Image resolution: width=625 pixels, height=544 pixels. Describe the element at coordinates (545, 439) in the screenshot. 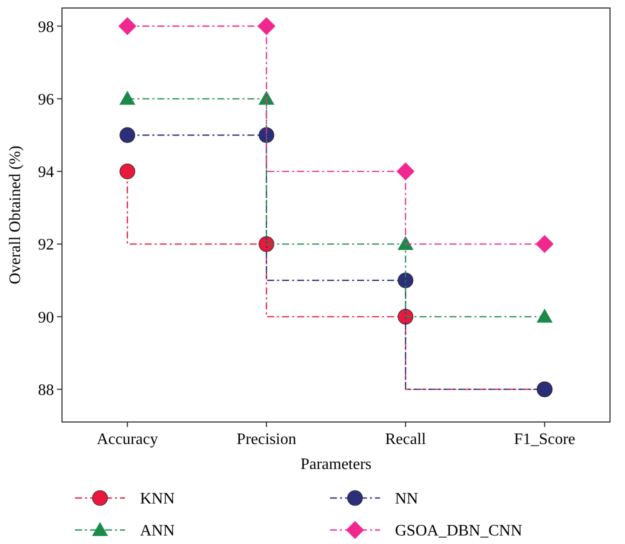

I see `x-tick-label: F1_Score` at that location.